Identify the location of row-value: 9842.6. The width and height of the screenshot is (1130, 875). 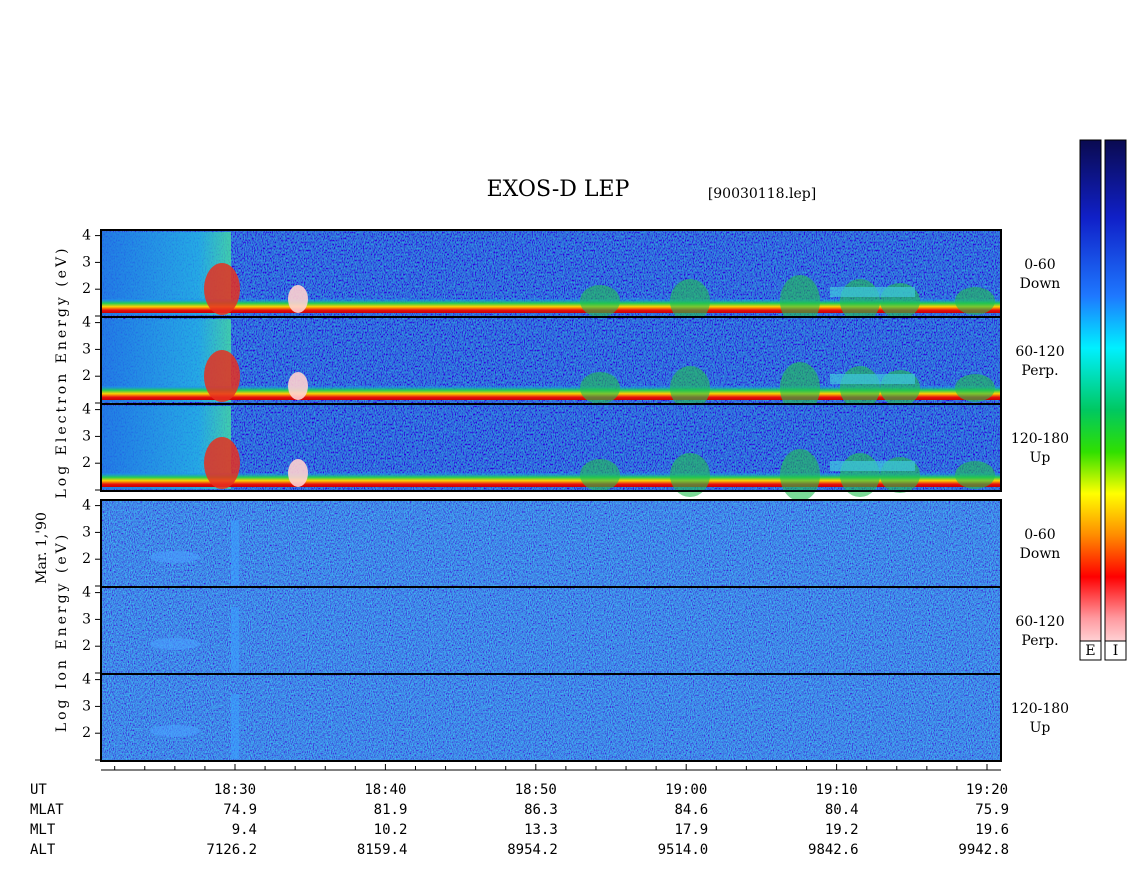
(833, 850).